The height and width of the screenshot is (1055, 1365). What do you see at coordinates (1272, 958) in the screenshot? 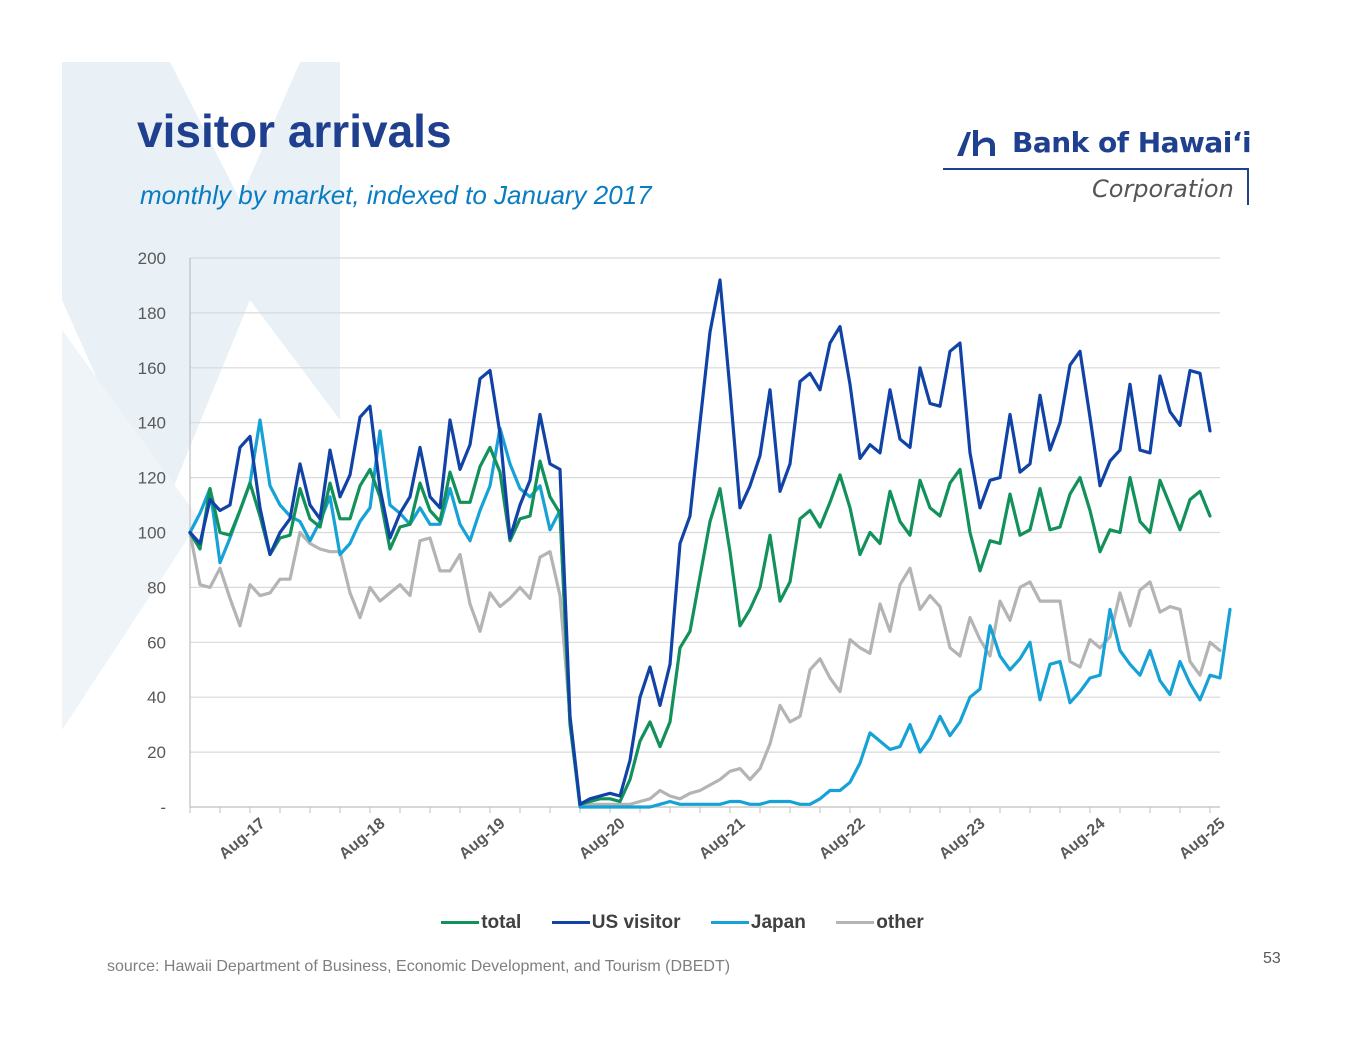
I see `page-number: 53` at bounding box center [1272, 958].